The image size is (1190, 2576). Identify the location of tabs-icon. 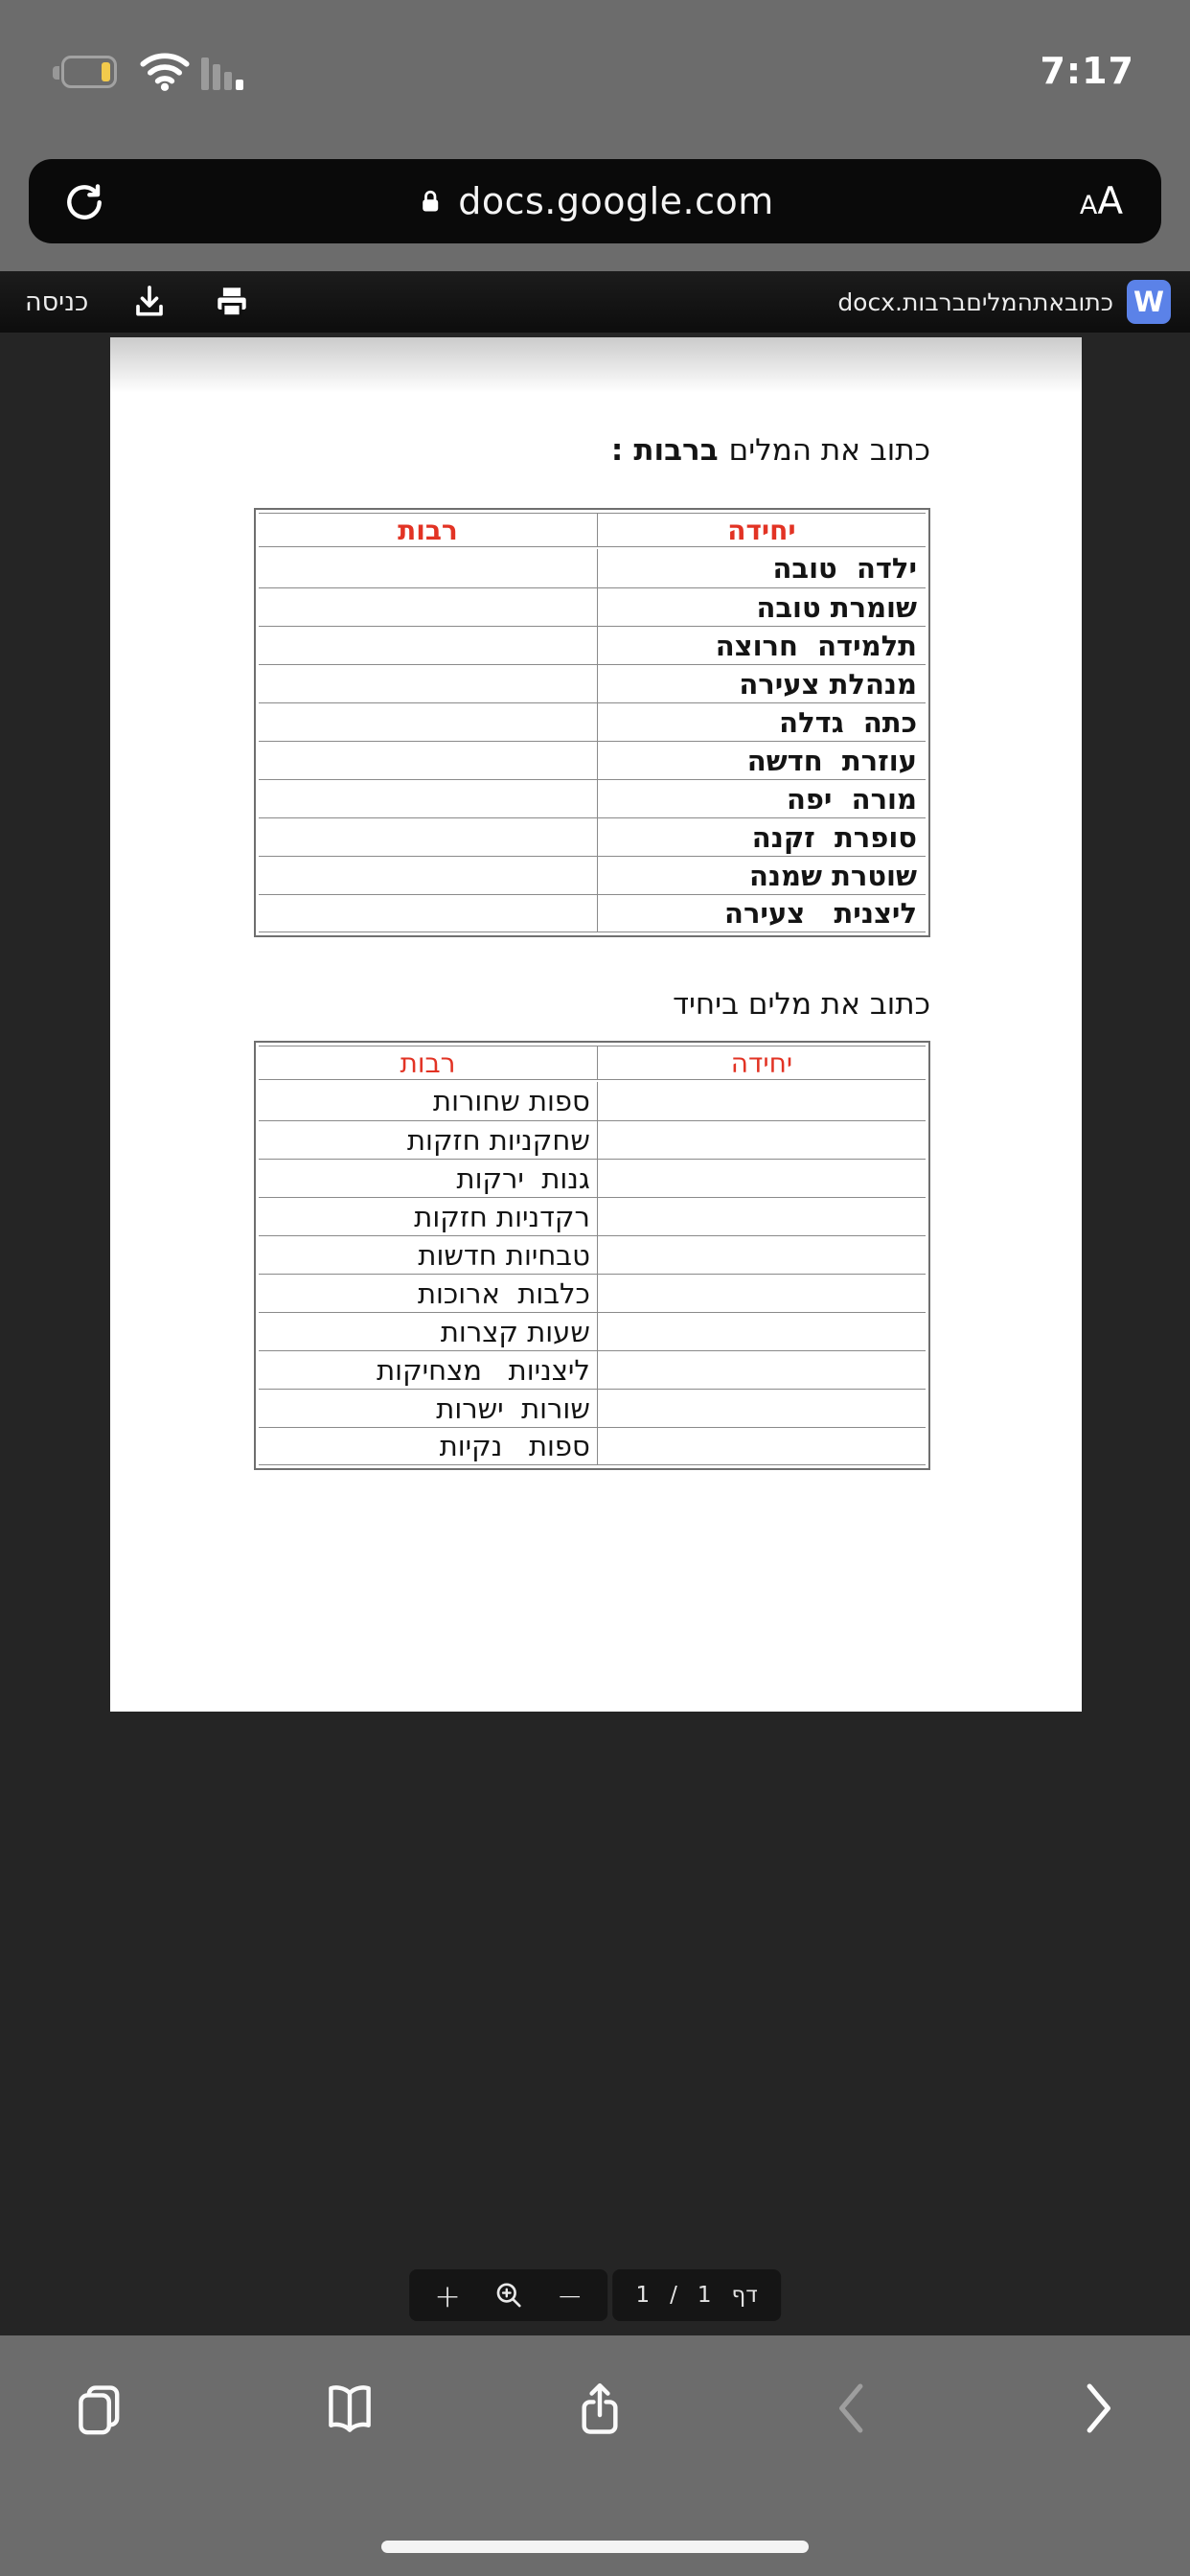
(99, 2410).